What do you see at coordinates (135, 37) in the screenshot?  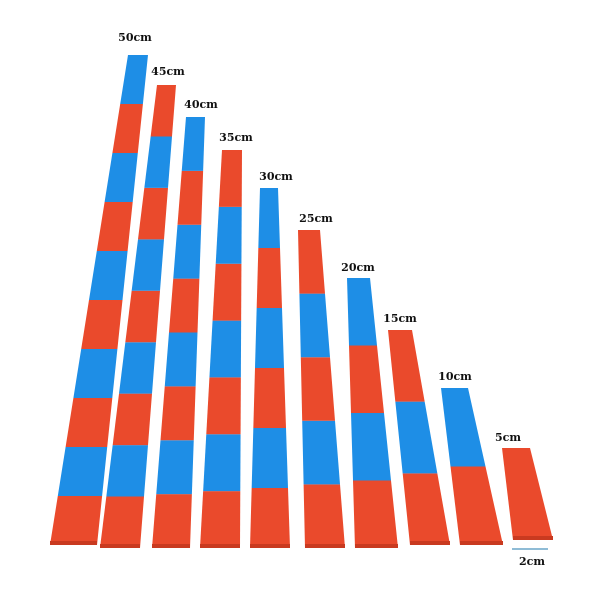 I see `rod-label: 50cm` at bounding box center [135, 37].